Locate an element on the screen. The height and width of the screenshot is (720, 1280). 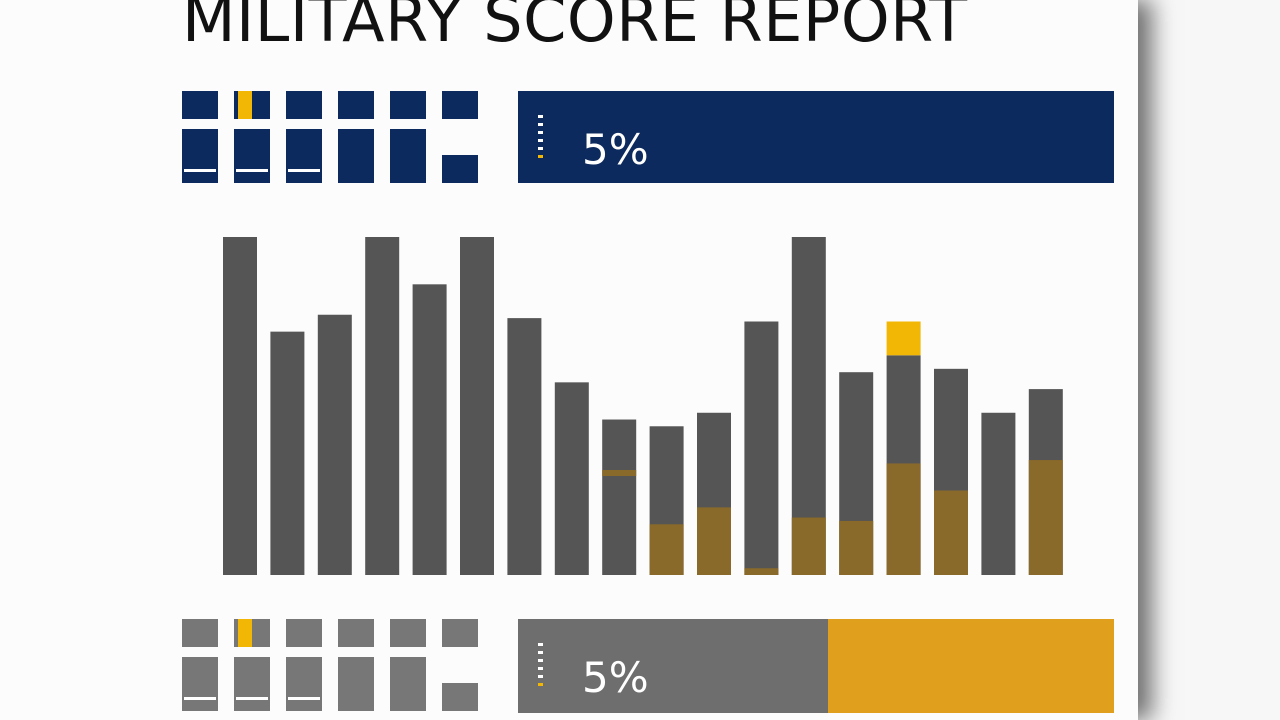
top-score-banner: 5% is located at coordinates (816, 137).